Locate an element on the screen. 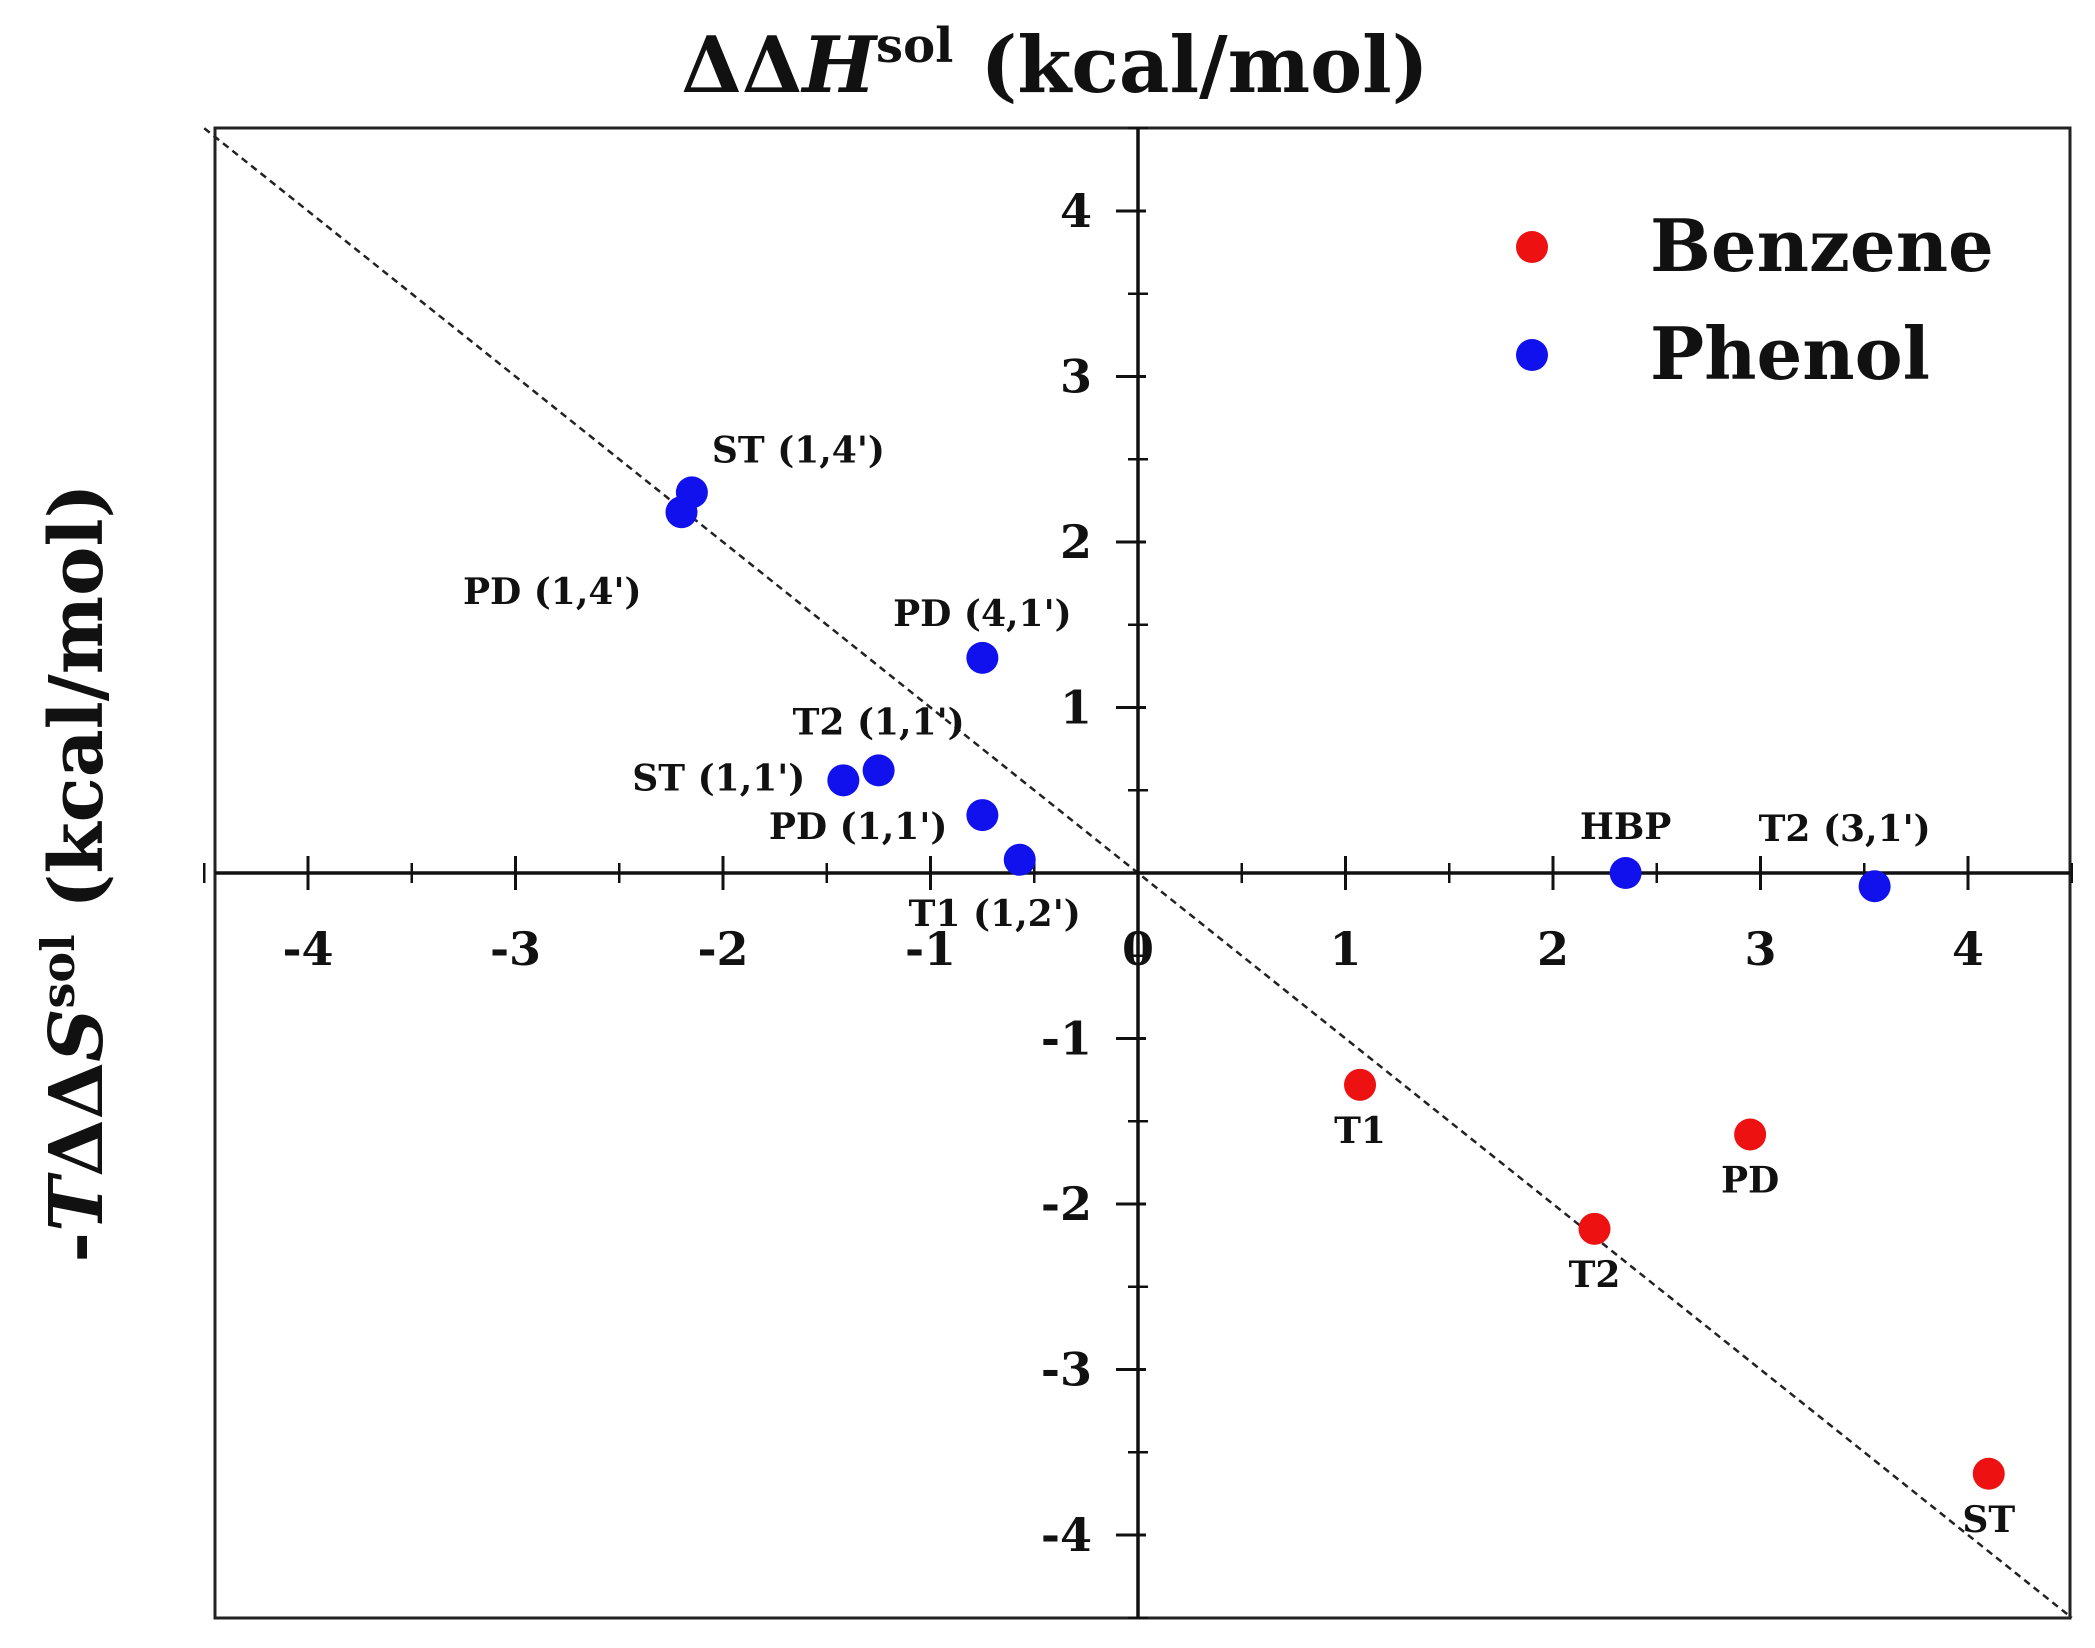  y-tick-label: -1 is located at coordinates (1066, 1039).